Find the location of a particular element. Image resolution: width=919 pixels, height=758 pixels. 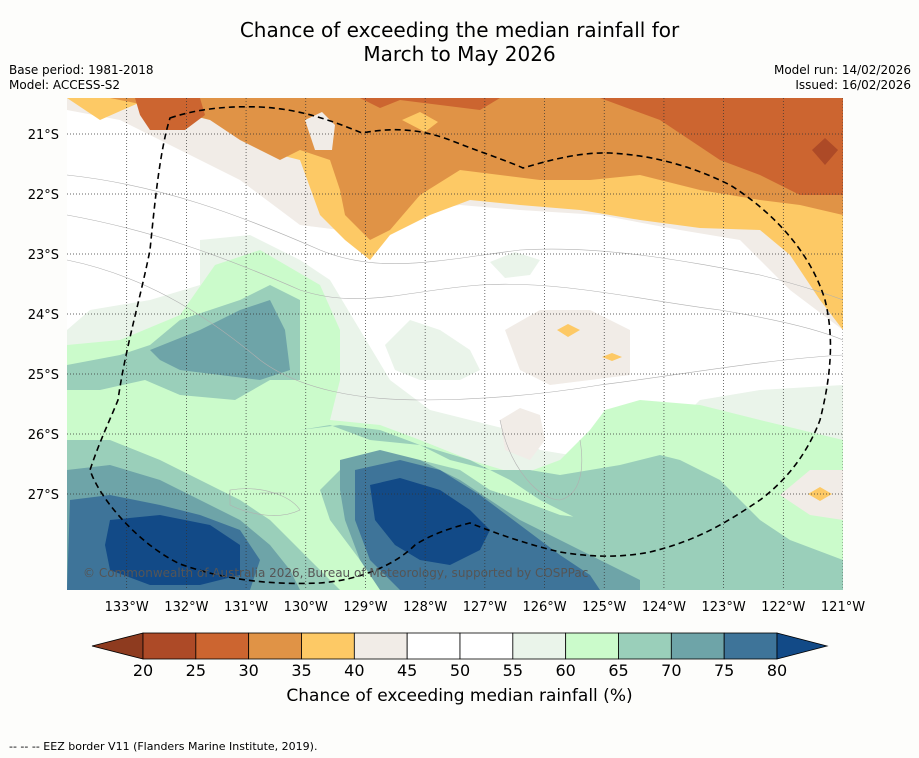

latitude-labels: 21°S 22°S 23°S 24°S 25°S 26°S 27°S is located at coordinates (43, 315).